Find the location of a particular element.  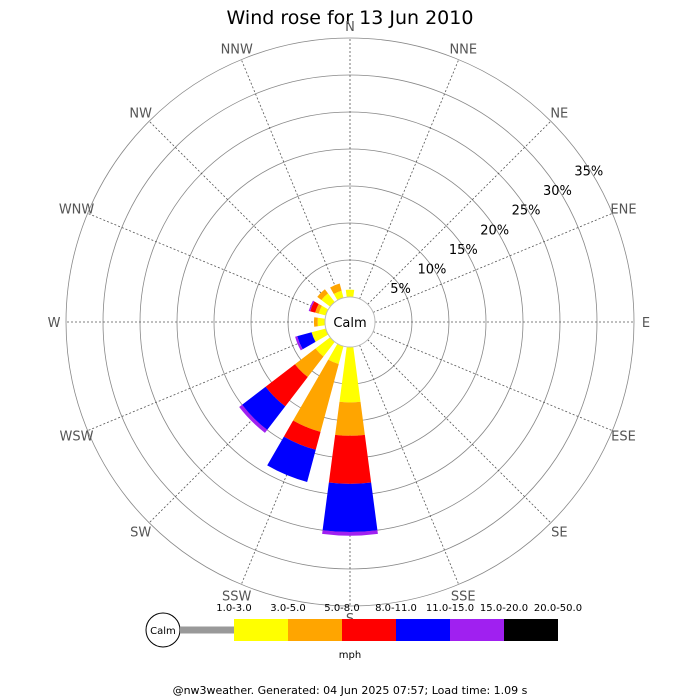

direction-label-wnw: WNW is located at coordinates (77, 210).